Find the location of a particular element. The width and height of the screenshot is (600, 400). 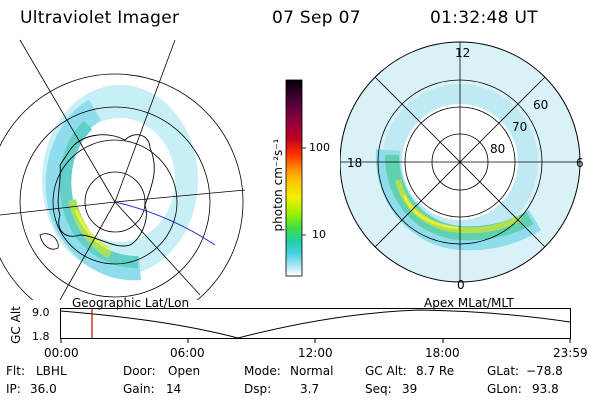

altitude-curve is located at coordinates (315, 324).